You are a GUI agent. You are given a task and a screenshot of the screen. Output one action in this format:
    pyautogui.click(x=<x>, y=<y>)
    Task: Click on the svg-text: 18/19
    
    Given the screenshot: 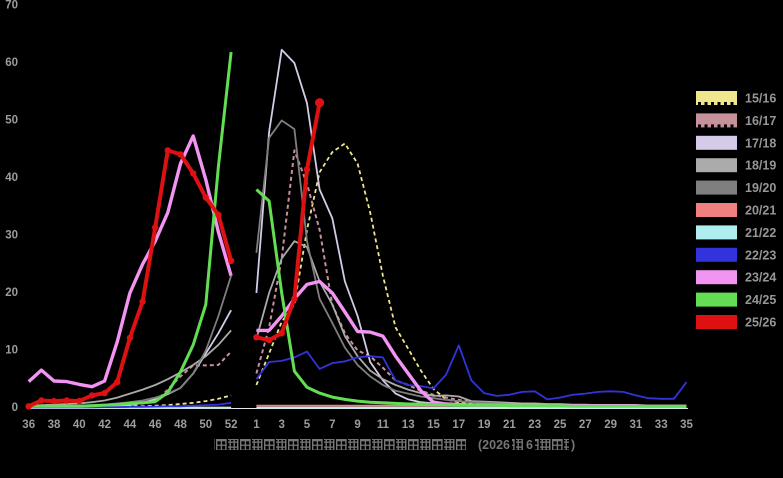 What is the action you would take?
    pyautogui.click(x=760, y=166)
    